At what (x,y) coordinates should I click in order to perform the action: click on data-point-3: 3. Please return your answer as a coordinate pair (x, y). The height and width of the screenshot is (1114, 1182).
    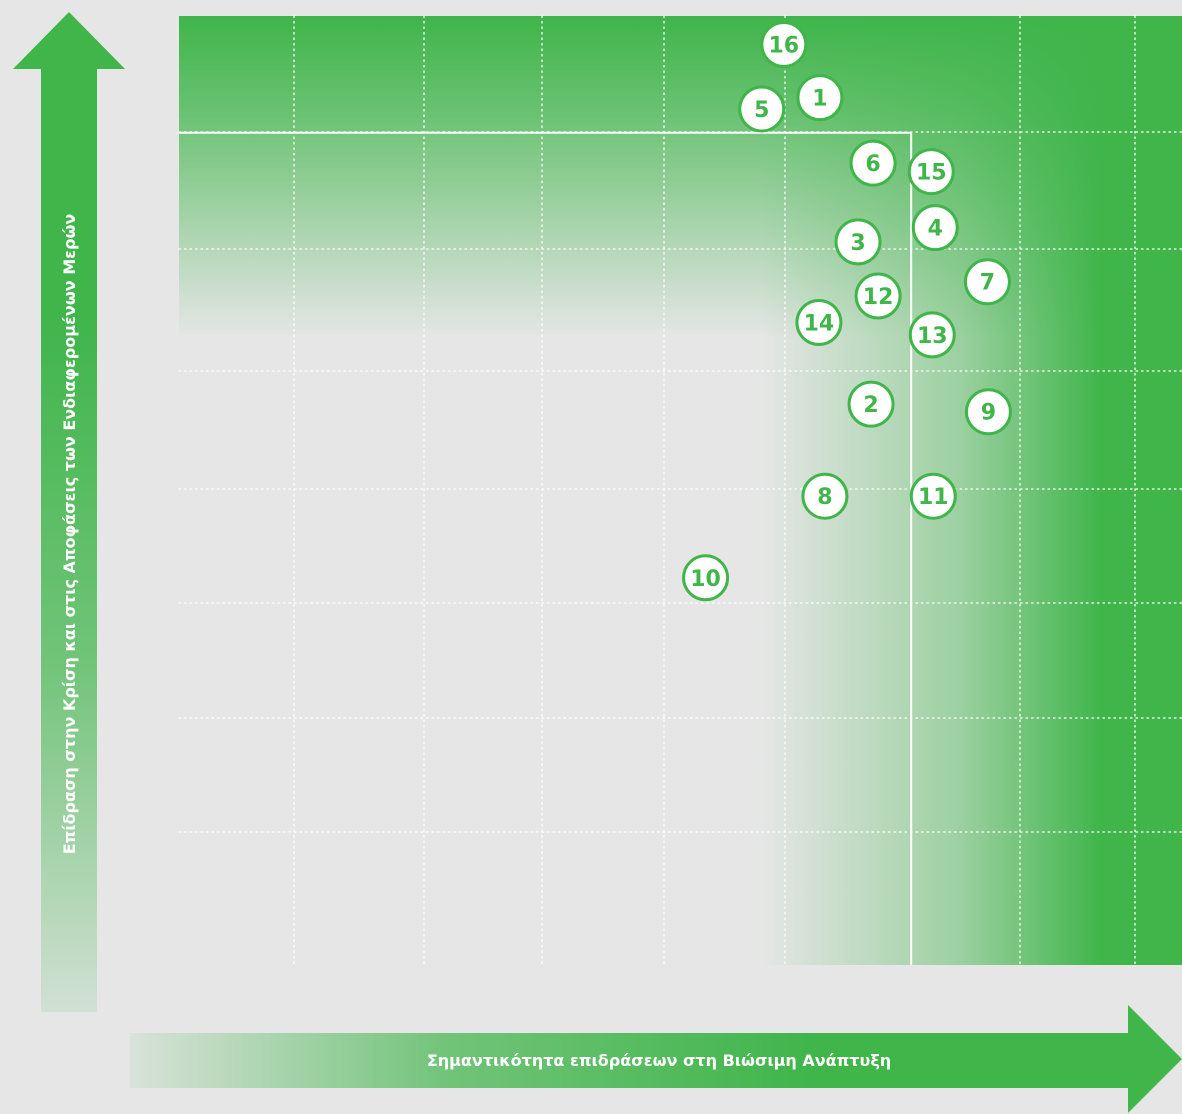
    Looking at the image, I should click on (858, 242).